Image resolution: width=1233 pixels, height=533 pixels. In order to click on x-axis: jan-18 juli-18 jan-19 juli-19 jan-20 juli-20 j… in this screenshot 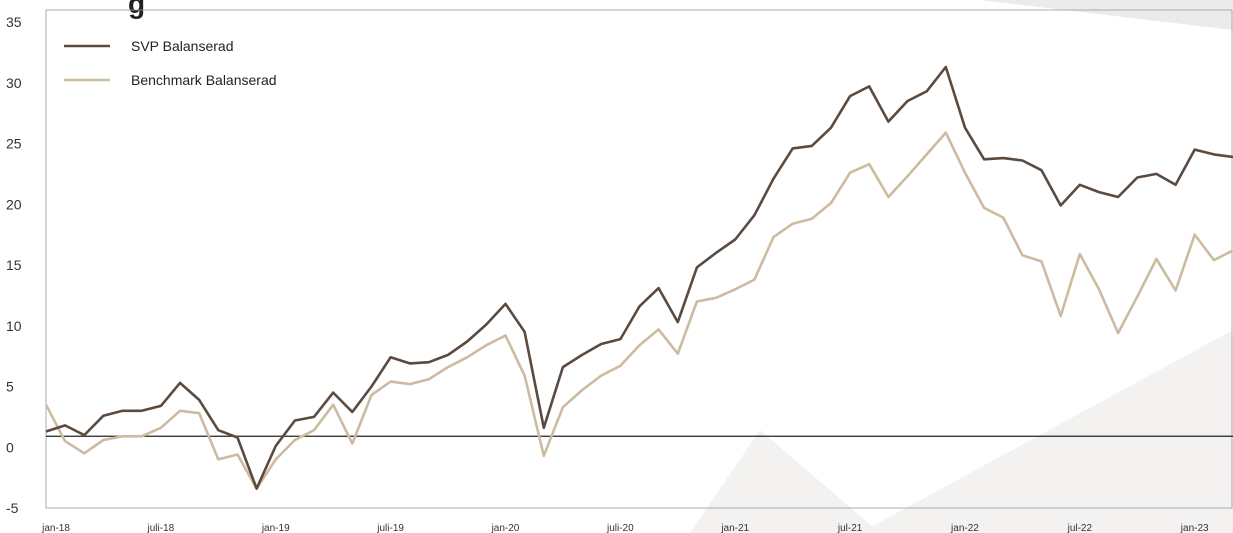, I will do `click(625, 528)`.